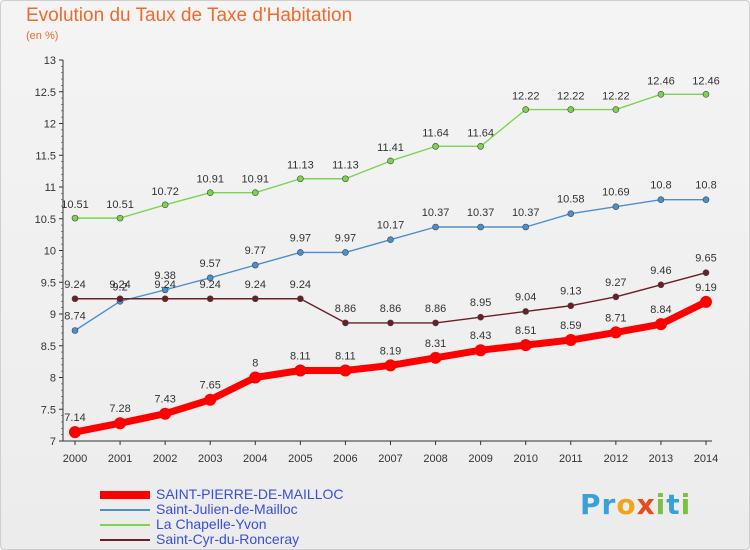 This screenshot has height=550, width=750. I want to click on logo-letter: i, so click(686, 504).